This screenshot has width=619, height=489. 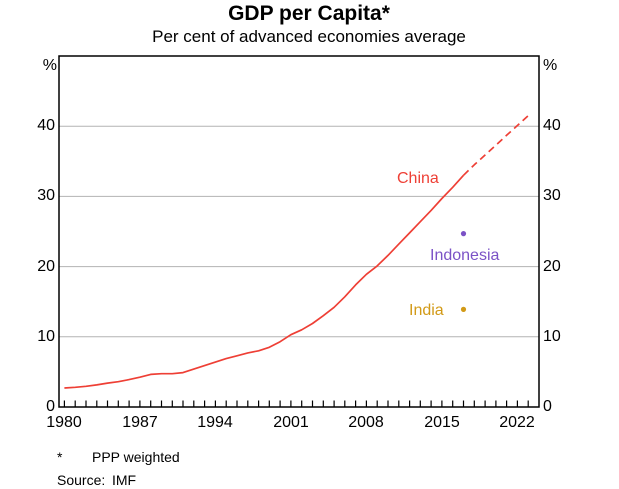 I want to click on x-tick-label-2001: 2001, so click(x=291, y=422).